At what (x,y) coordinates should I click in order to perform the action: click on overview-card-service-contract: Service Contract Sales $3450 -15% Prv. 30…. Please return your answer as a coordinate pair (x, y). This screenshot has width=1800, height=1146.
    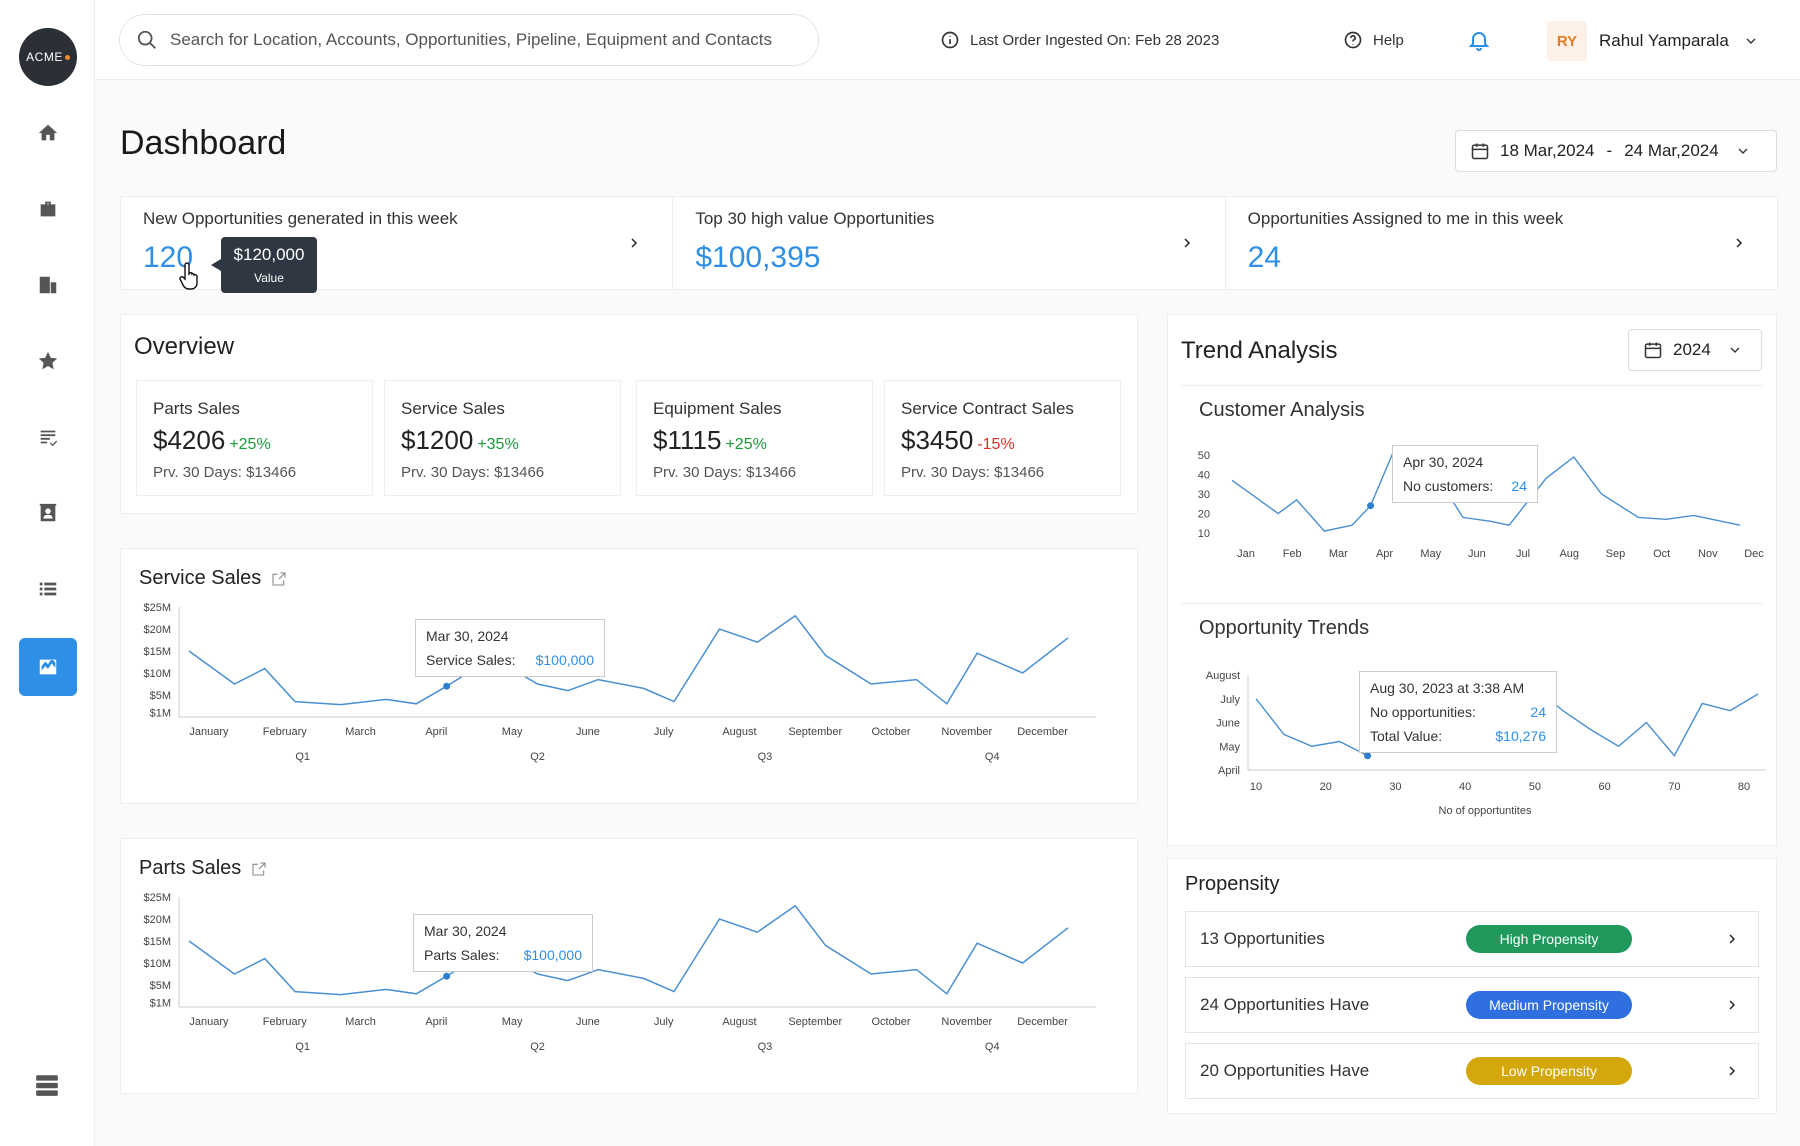
    Looking at the image, I should click on (1002, 438).